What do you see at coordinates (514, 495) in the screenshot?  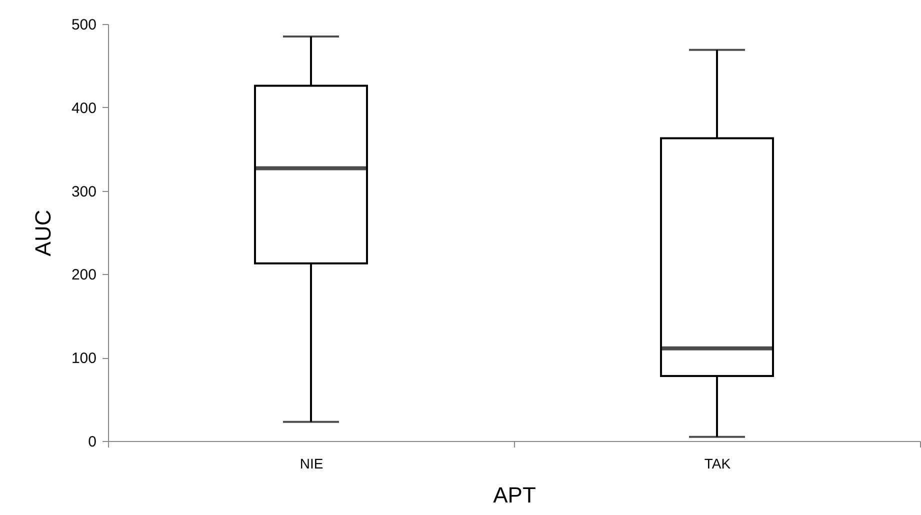 I see `x-axis-title: APT` at bounding box center [514, 495].